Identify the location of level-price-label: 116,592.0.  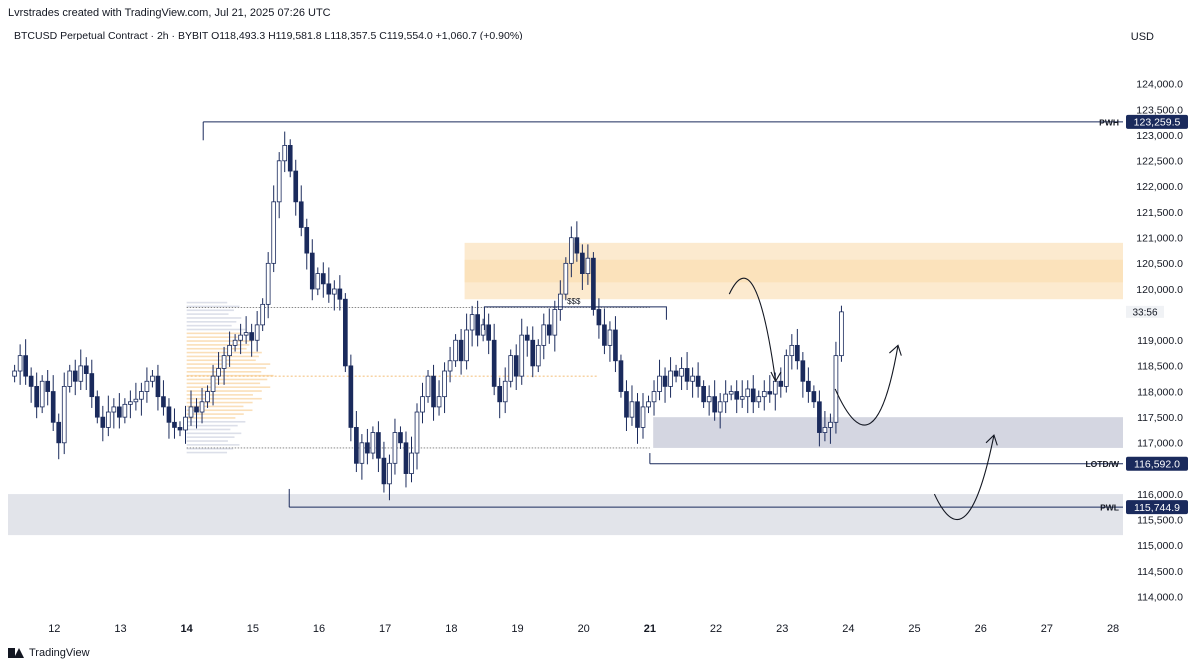
(1157, 465).